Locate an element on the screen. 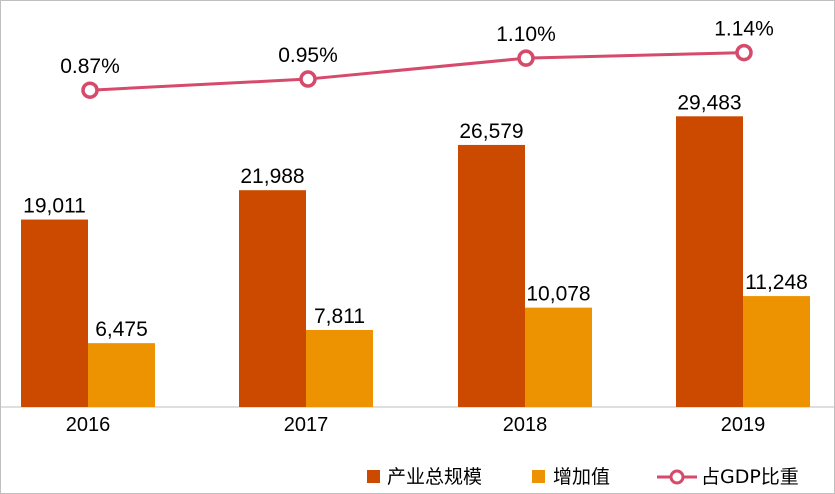 This screenshot has height=494, width=835. bar-value-added-2018 is located at coordinates (558, 357).